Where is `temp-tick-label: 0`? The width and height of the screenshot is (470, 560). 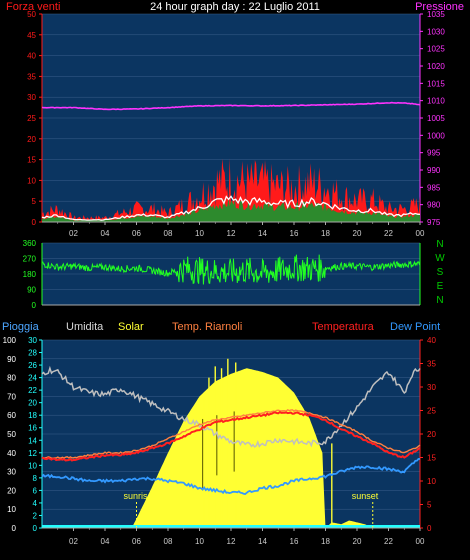
temp-tick-label: 0 is located at coordinates (429, 528).